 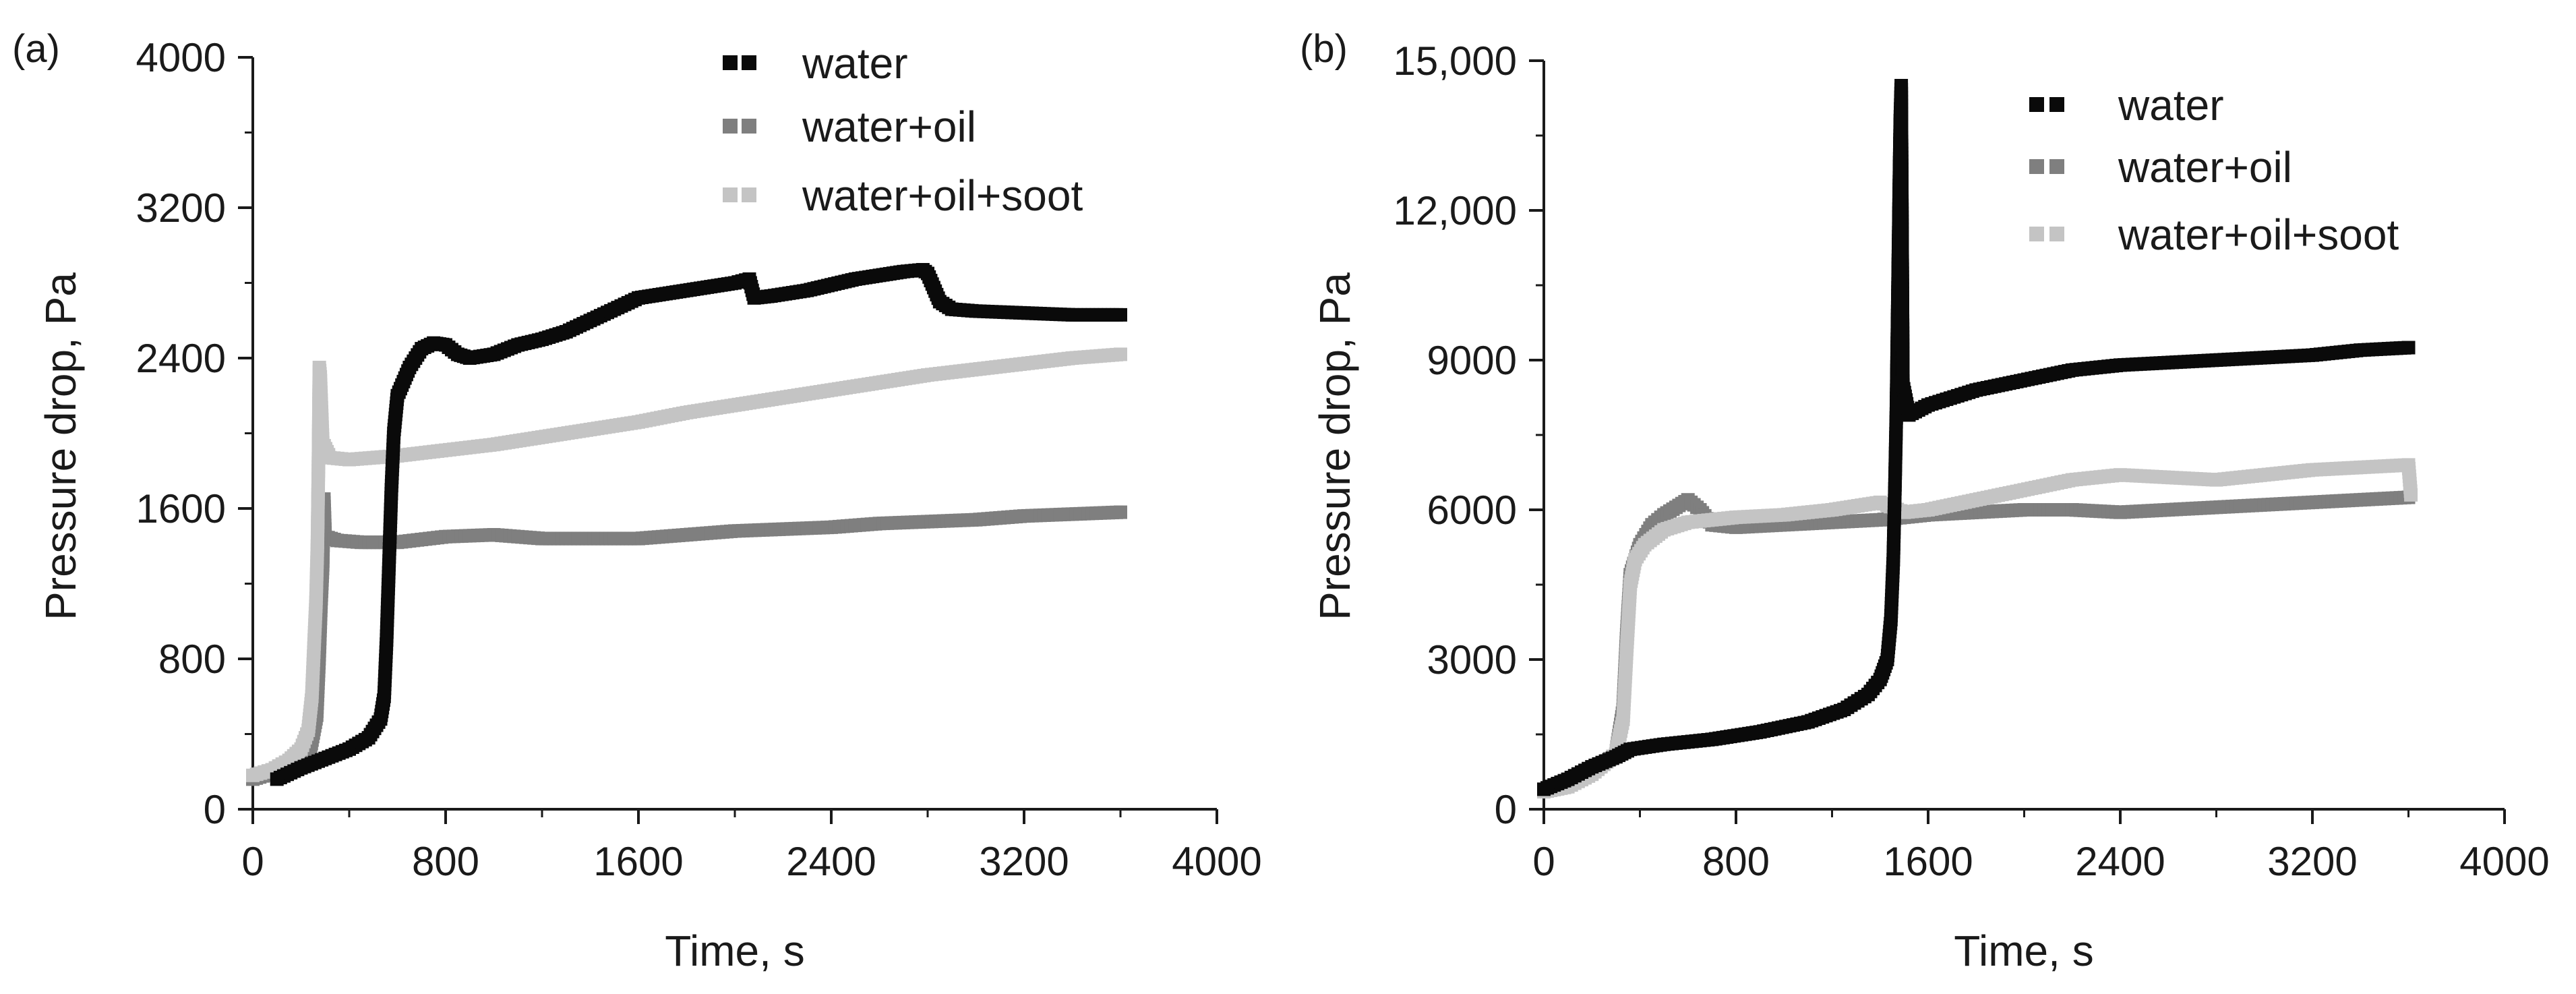 What do you see at coordinates (36, 49) in the screenshot?
I see `panel-a-label: (a)` at bounding box center [36, 49].